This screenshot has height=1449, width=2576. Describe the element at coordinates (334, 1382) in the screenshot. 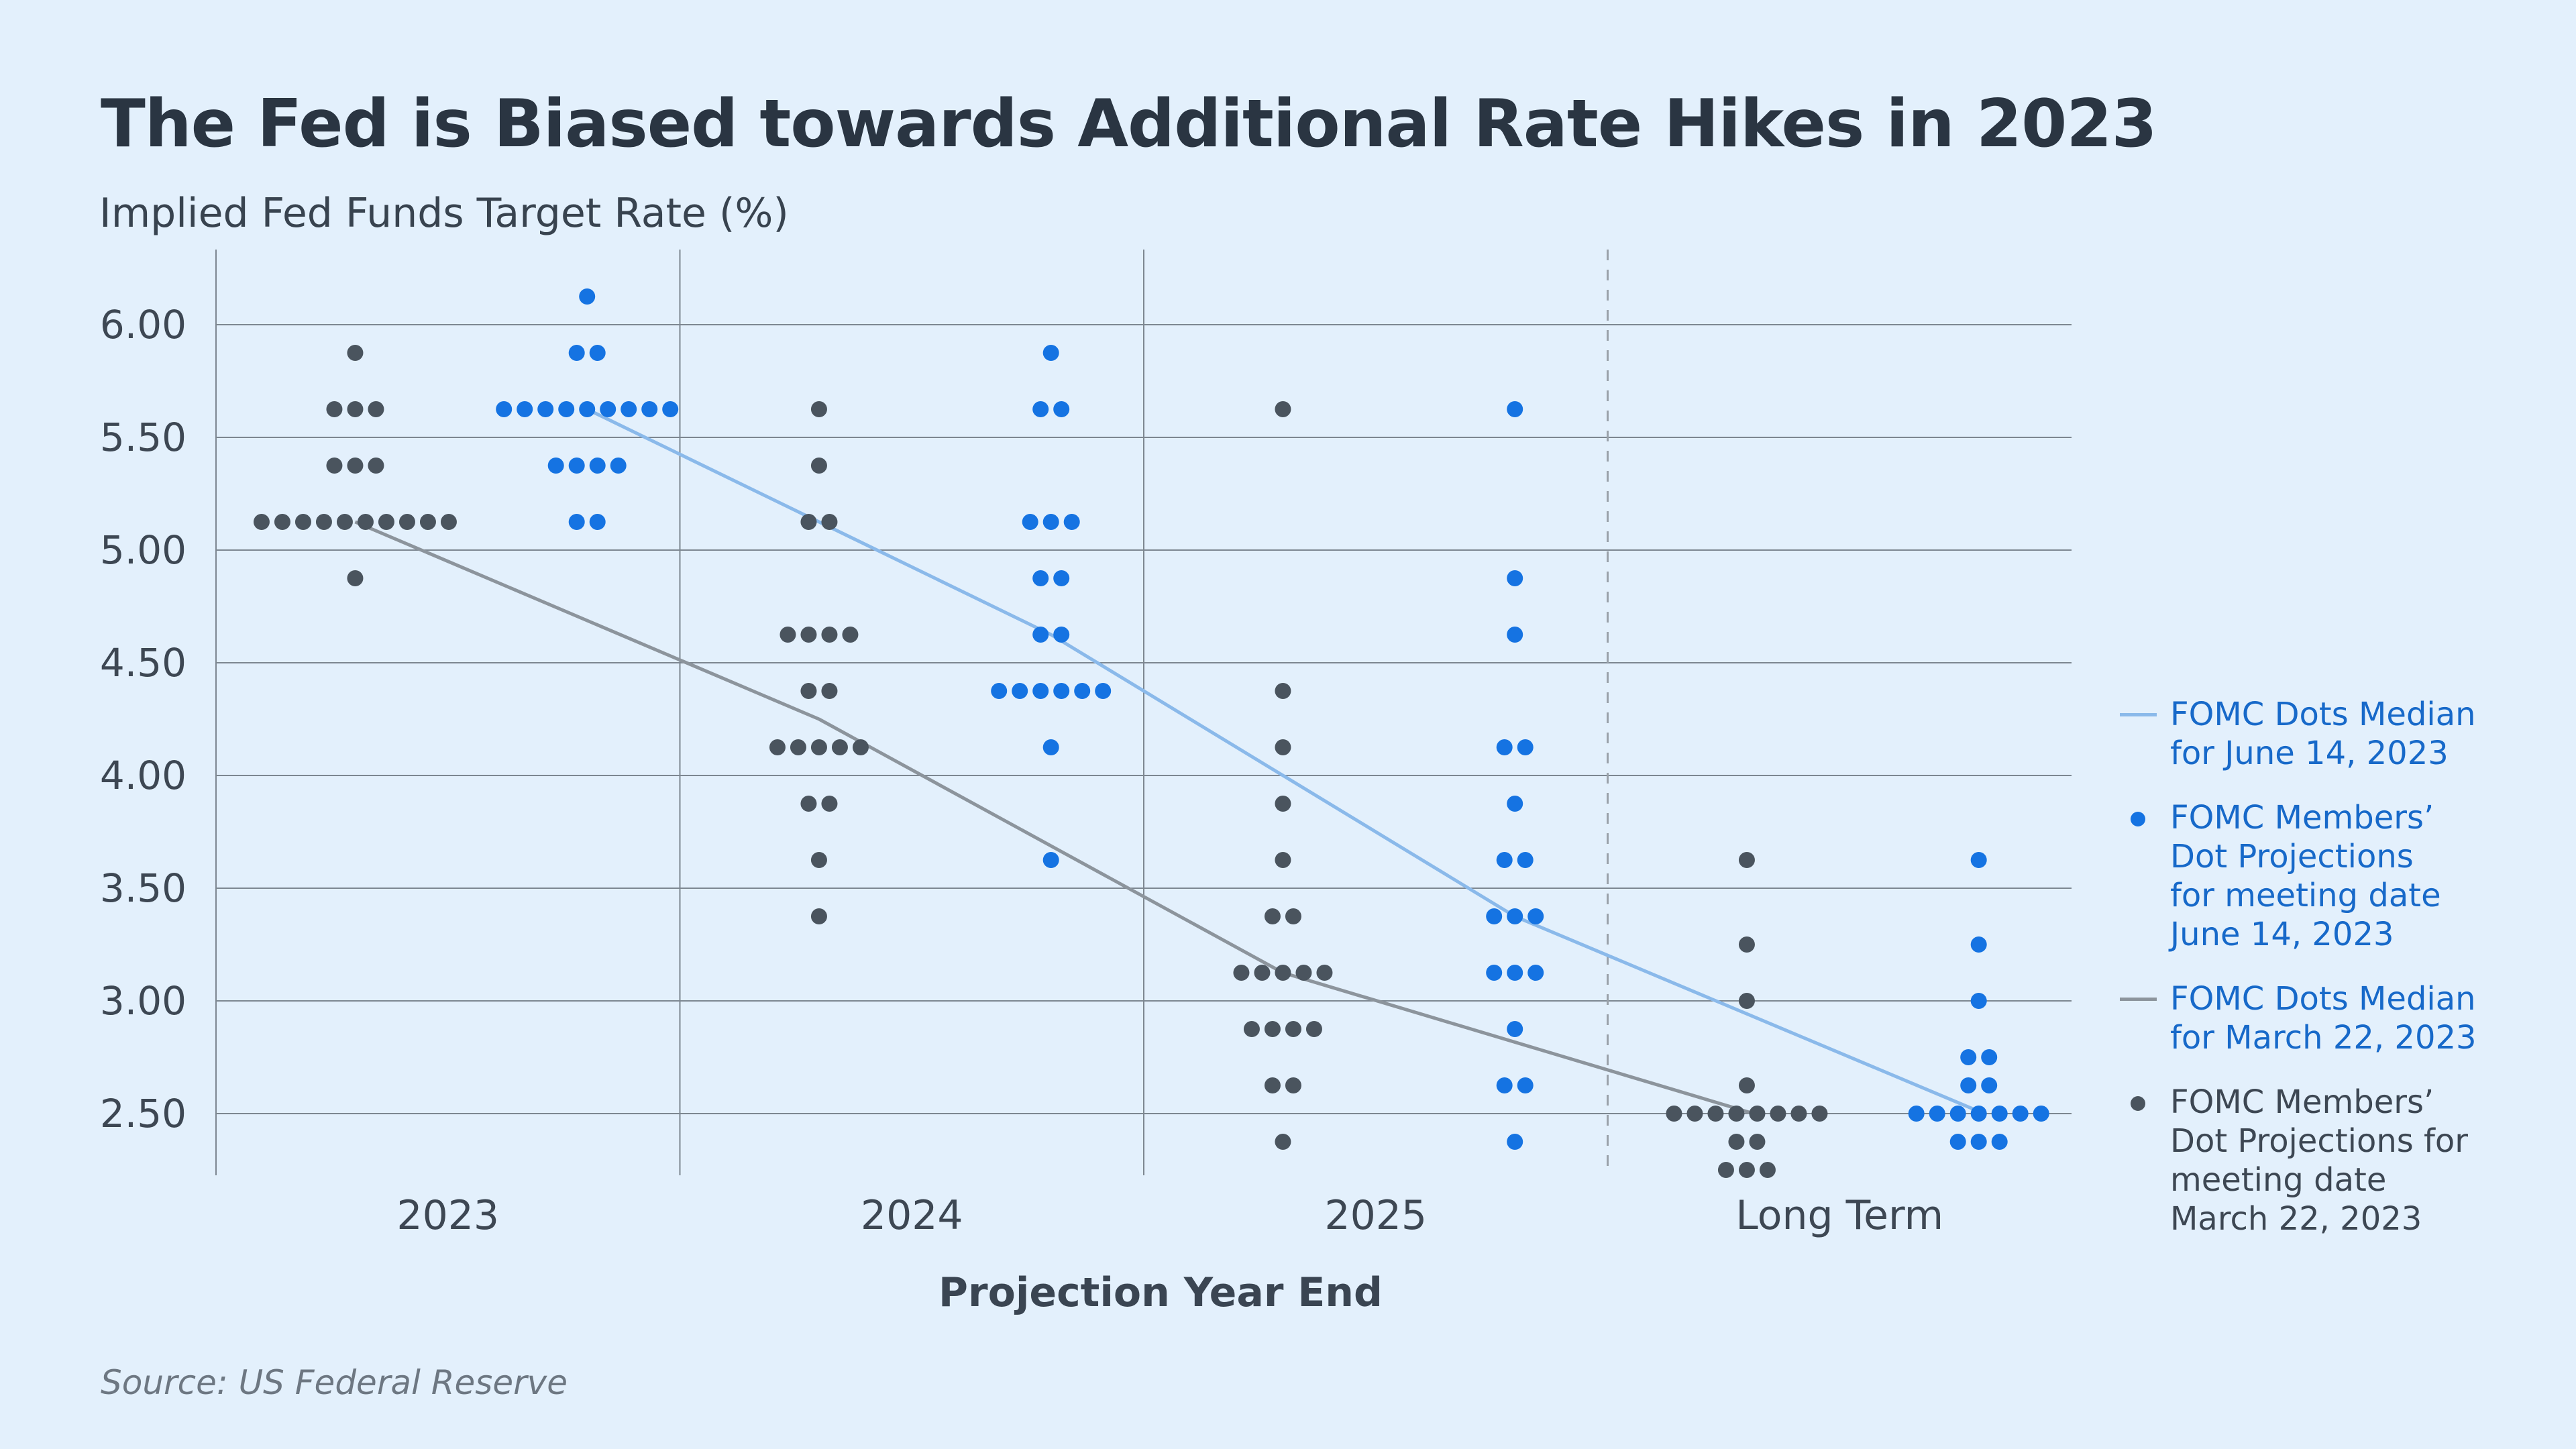

I see `source-note: Source: US Federal Reserve` at that location.